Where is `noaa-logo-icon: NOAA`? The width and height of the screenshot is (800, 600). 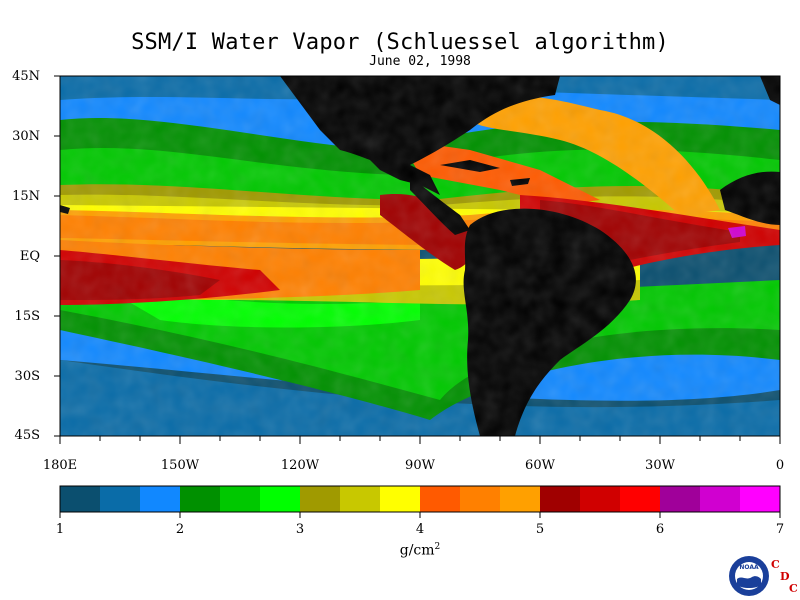 noaa-logo-icon: NOAA is located at coordinates (749, 576).